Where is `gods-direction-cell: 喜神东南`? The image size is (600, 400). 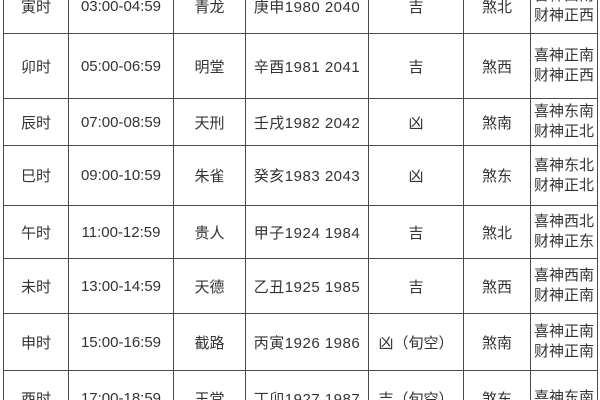
gods-direction-cell: 喜神东南 is located at coordinates (564, 385).